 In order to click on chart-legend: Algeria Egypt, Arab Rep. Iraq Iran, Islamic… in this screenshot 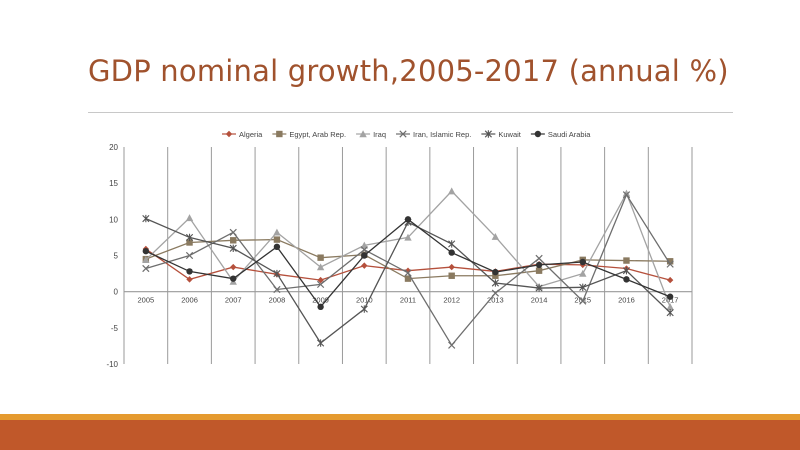, I will do `click(406, 134)`.